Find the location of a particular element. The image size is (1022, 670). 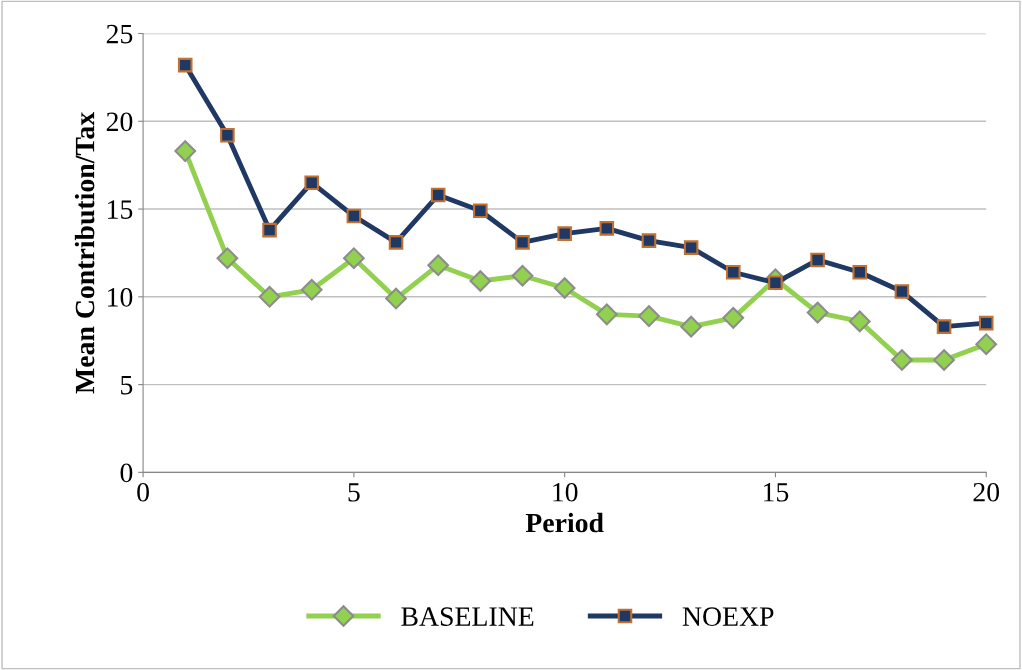

y-axis-title: Mean Contribution/Tax is located at coordinates (84, 252).